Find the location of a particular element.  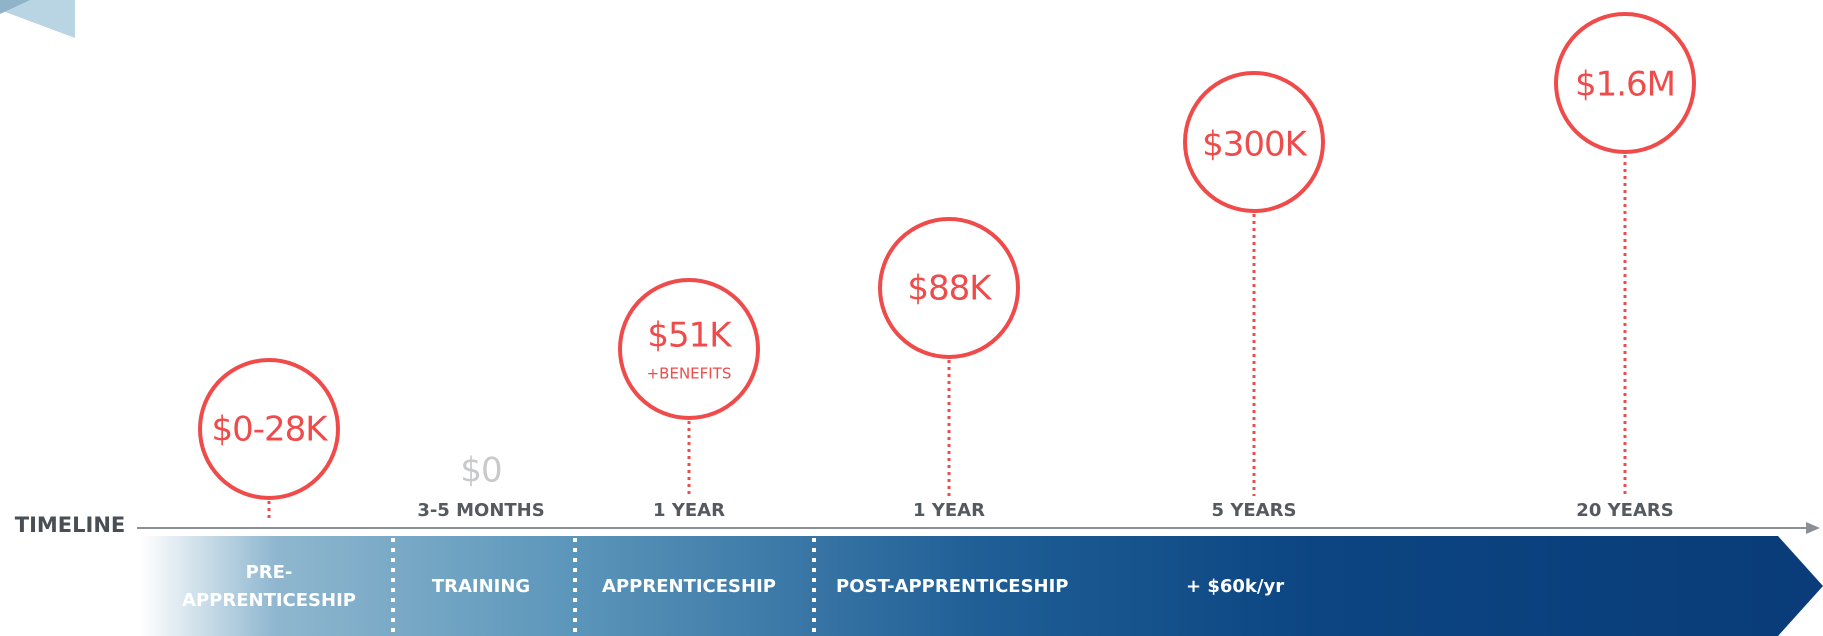

milestone-duration: 5 YEARS is located at coordinates (1254, 510).